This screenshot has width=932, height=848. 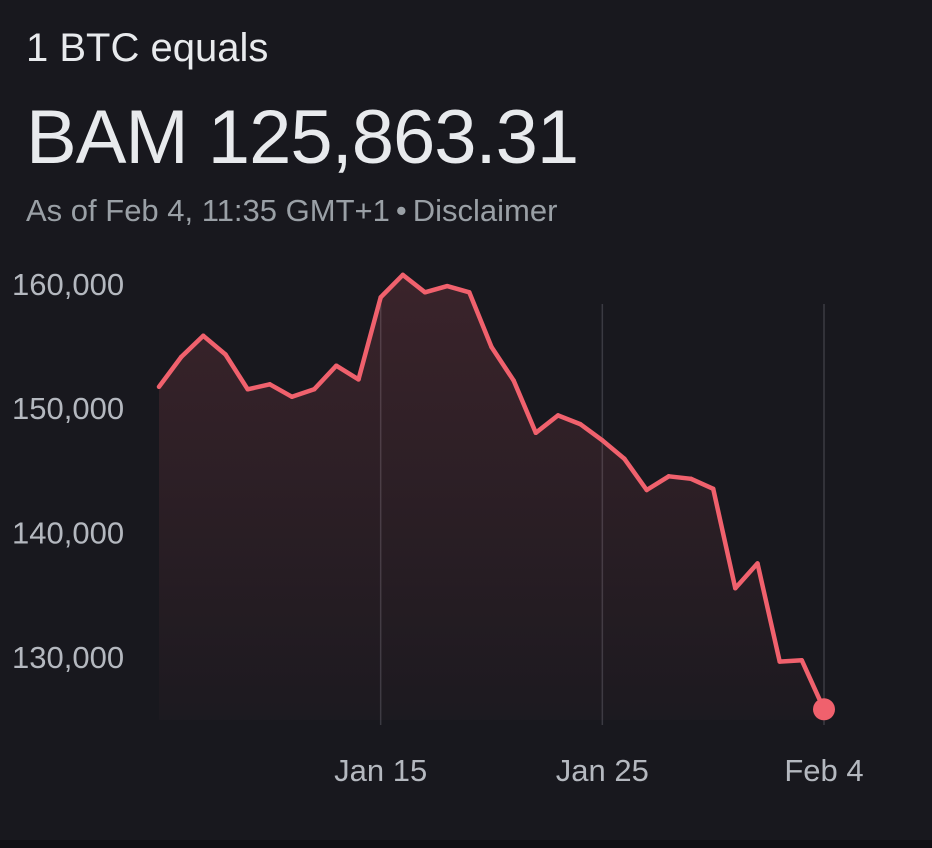 I want to click on conversion-subtitle: 1 BTC equals, so click(x=147, y=48).